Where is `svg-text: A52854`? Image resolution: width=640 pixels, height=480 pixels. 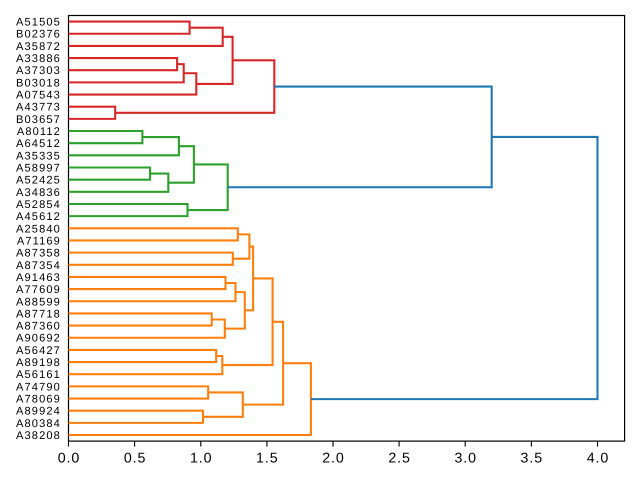 svg-text: A52854 is located at coordinates (38, 205).